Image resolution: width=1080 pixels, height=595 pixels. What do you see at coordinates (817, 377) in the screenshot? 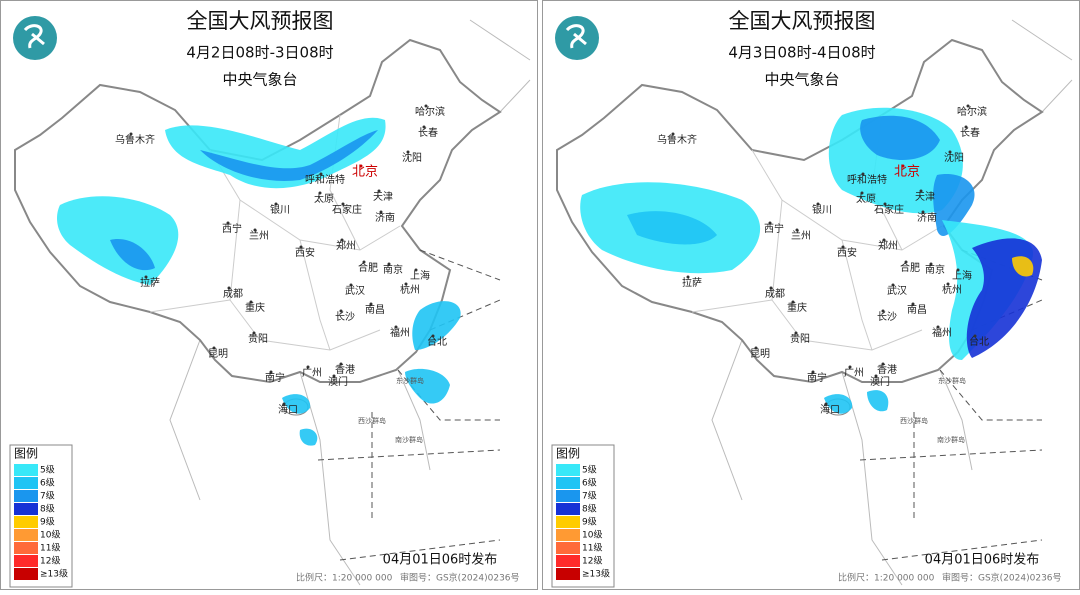
I see `city-label: 南宁` at bounding box center [817, 377].